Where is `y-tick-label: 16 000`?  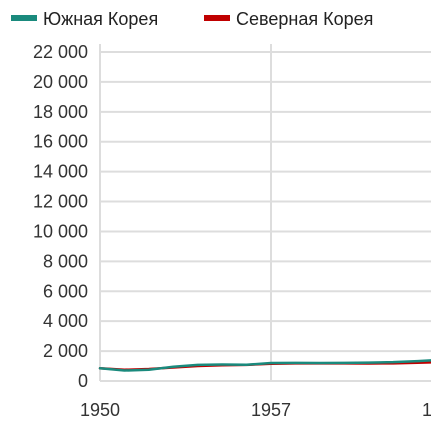
y-tick-label: 16 000 is located at coordinates (60, 142).